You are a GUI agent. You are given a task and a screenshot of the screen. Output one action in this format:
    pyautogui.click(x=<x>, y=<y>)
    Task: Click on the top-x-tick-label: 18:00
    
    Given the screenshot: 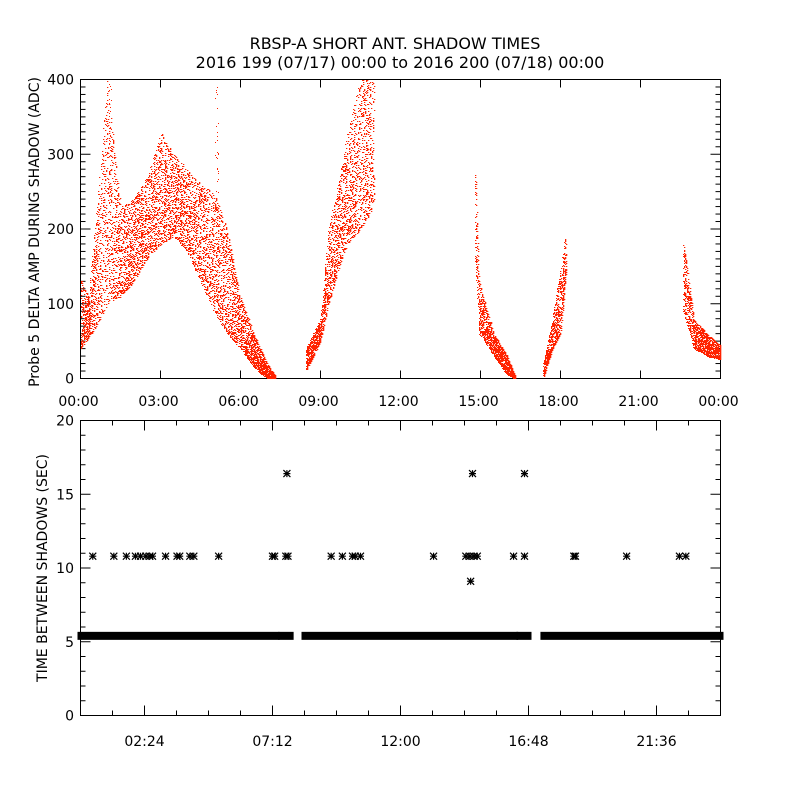 What is the action you would take?
    pyautogui.click(x=558, y=402)
    